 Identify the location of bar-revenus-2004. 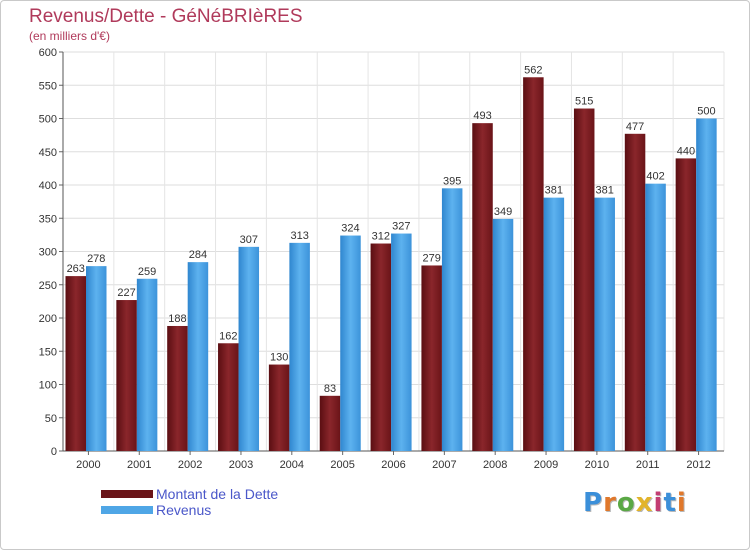
(299, 346).